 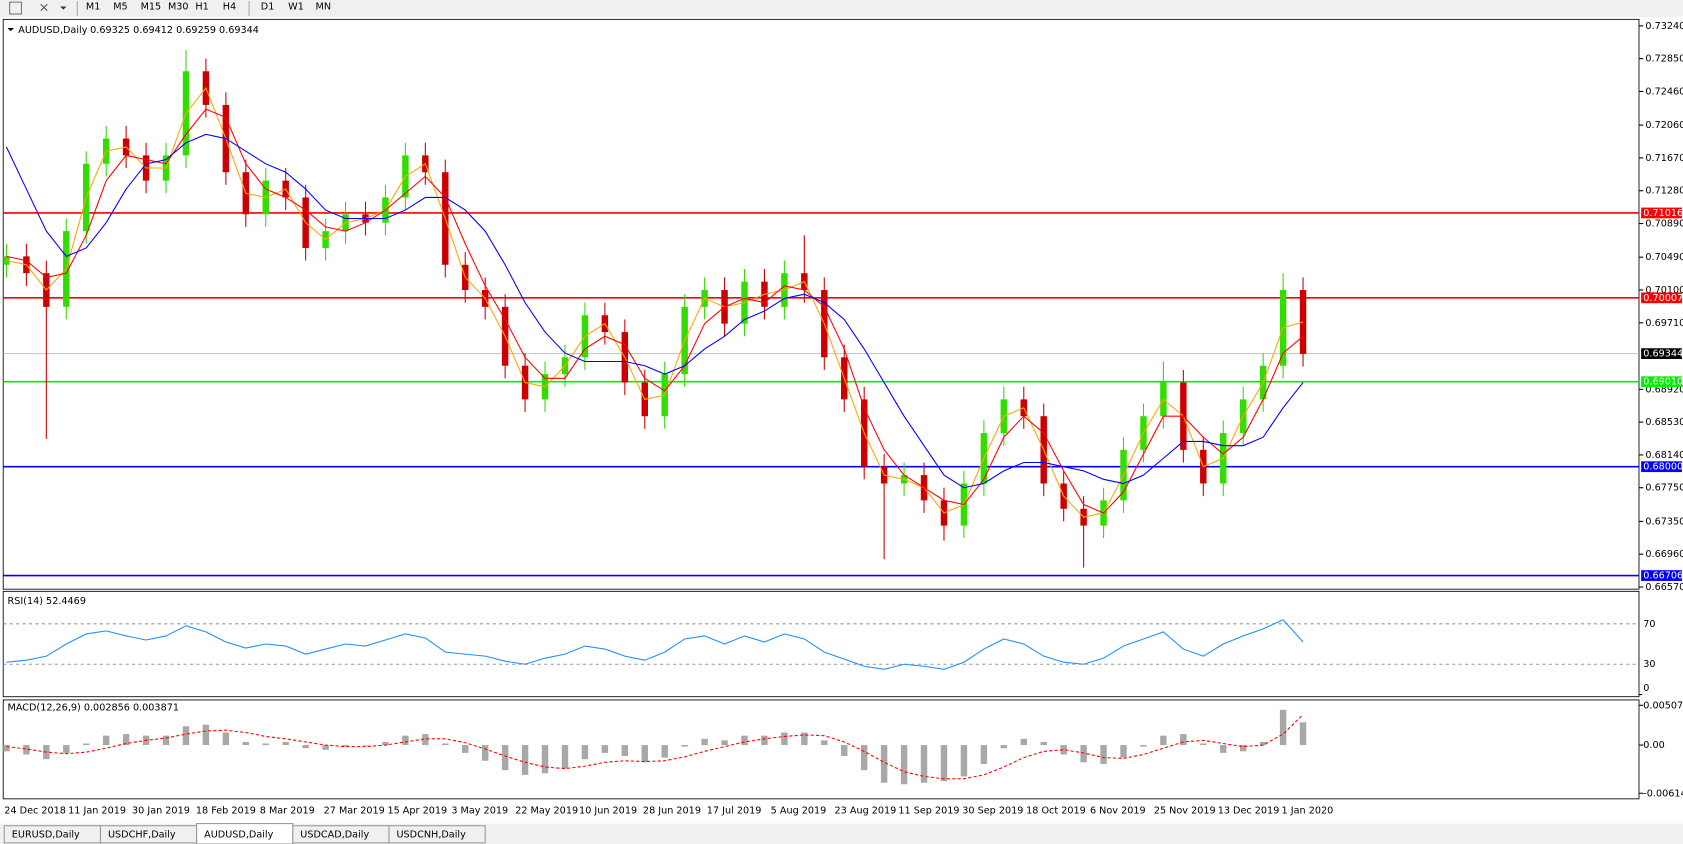 What do you see at coordinates (1664, 91) in the screenshot?
I see `y-tick-label: 0.72460` at bounding box center [1664, 91].